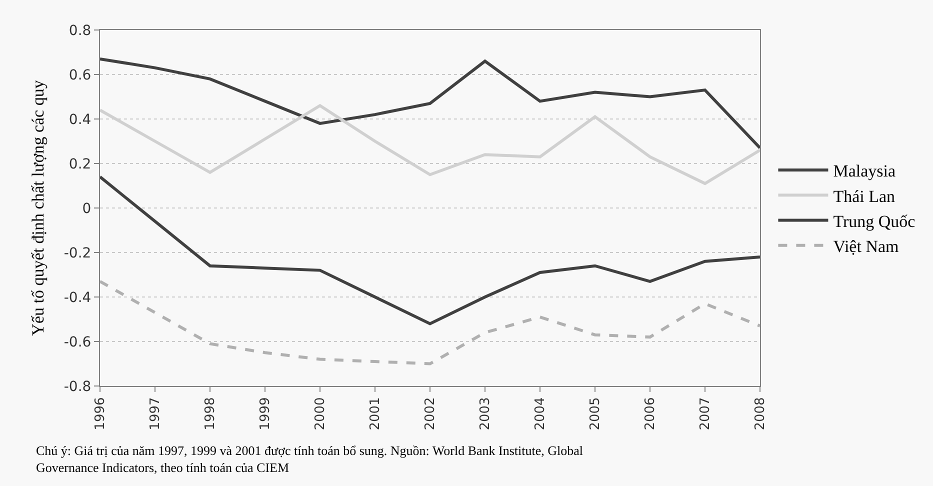  Describe the element at coordinates (38, 208) in the screenshot. I see `y-axis-title: Yếu tố quyết định chất lượng các quy` at that location.